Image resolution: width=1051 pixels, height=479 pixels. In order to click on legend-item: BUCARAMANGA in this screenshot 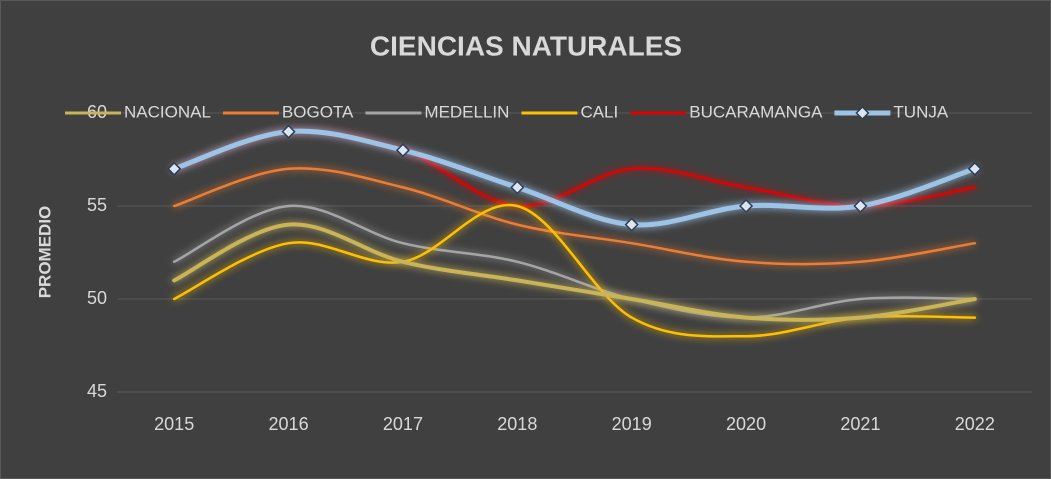, I will do `click(726, 111)`.